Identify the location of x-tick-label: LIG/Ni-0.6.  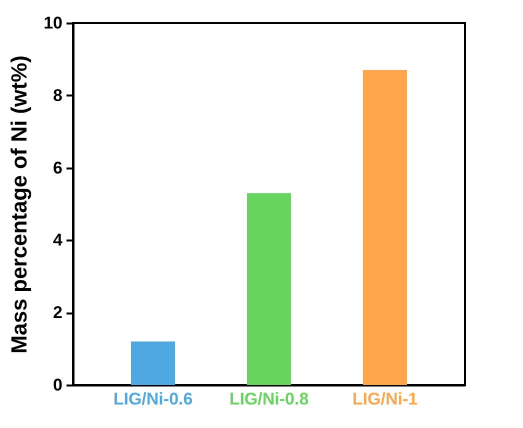
(153, 399).